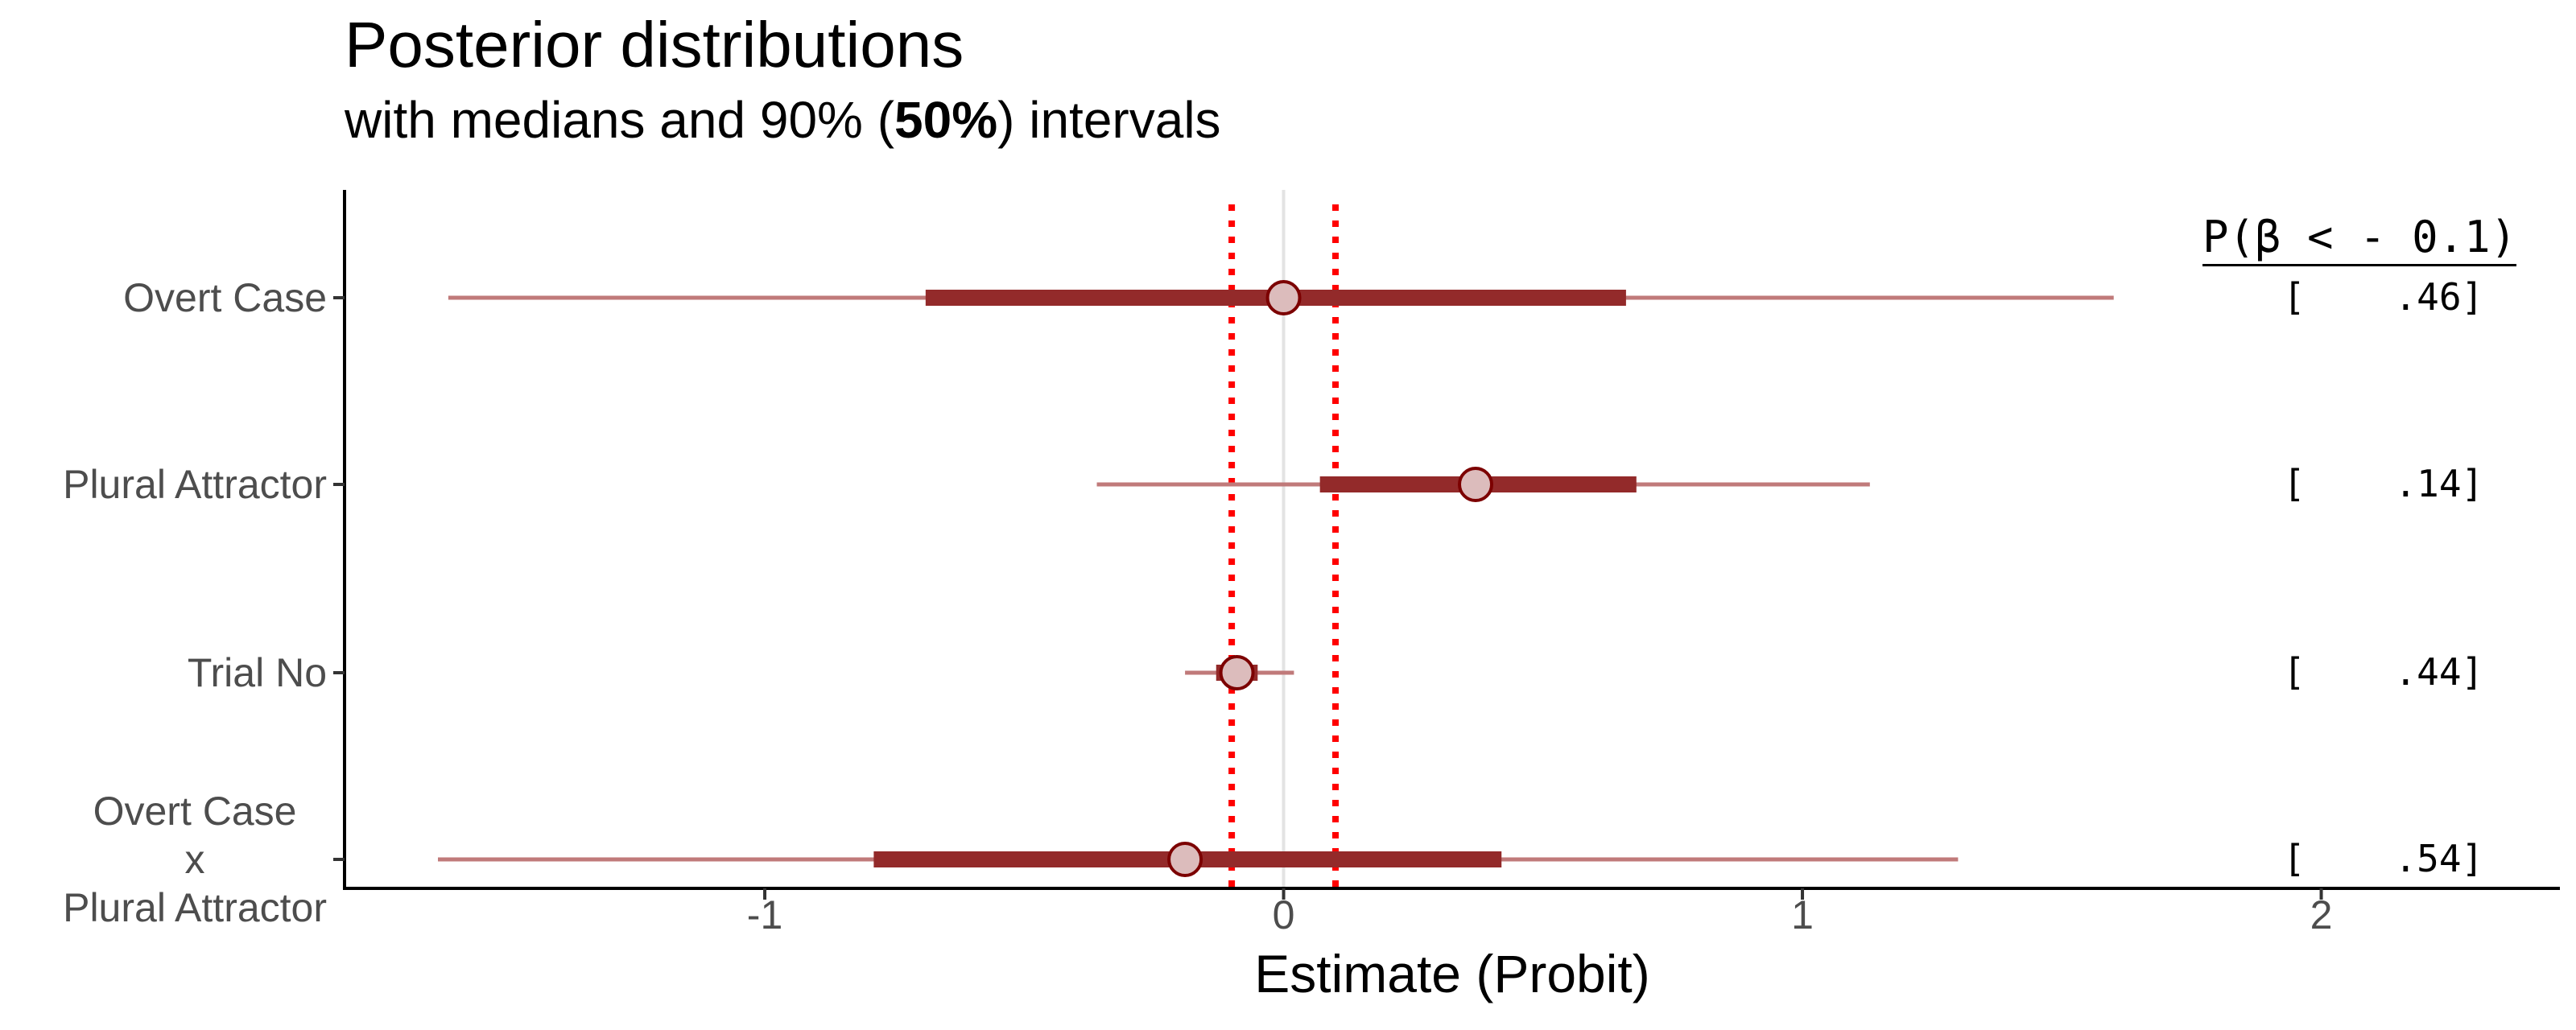 Image resolution: width=2576 pixels, height=1030 pixels. I want to click on subtitle-bold: 50%, so click(946, 120).